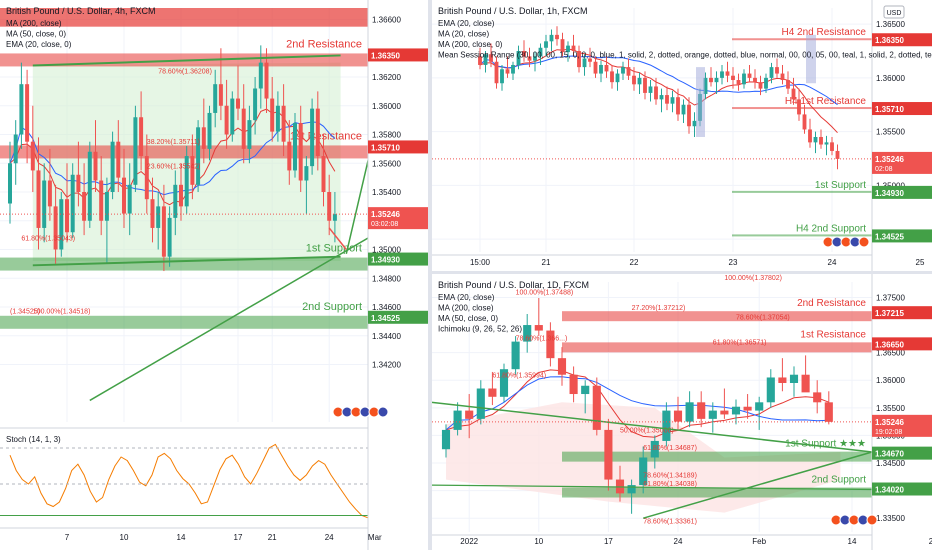 This screenshot has height=550, width=932. Describe the element at coordinates (480, 329) in the screenshot. I see `indicator-legend: Ichimoku (9, 26, 52, 26)` at that location.